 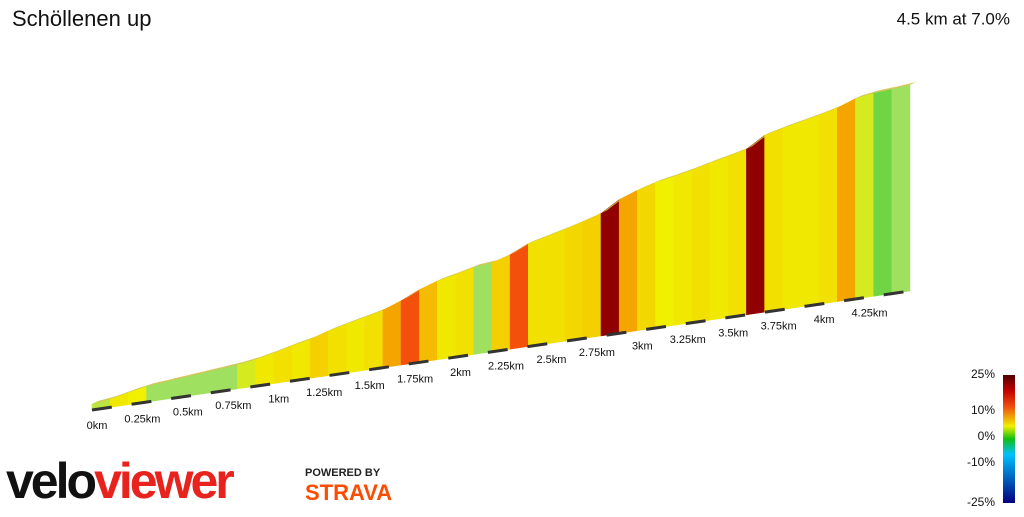 I want to click on summary: 4.5 km at 7.0%, so click(x=953, y=18).